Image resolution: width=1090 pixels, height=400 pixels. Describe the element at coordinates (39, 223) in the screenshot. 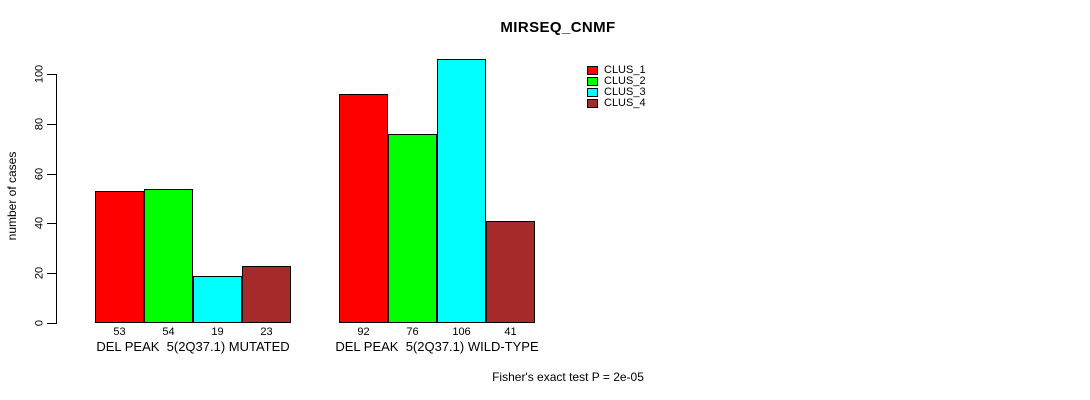

I see `y-axis-tick-label: 40` at that location.